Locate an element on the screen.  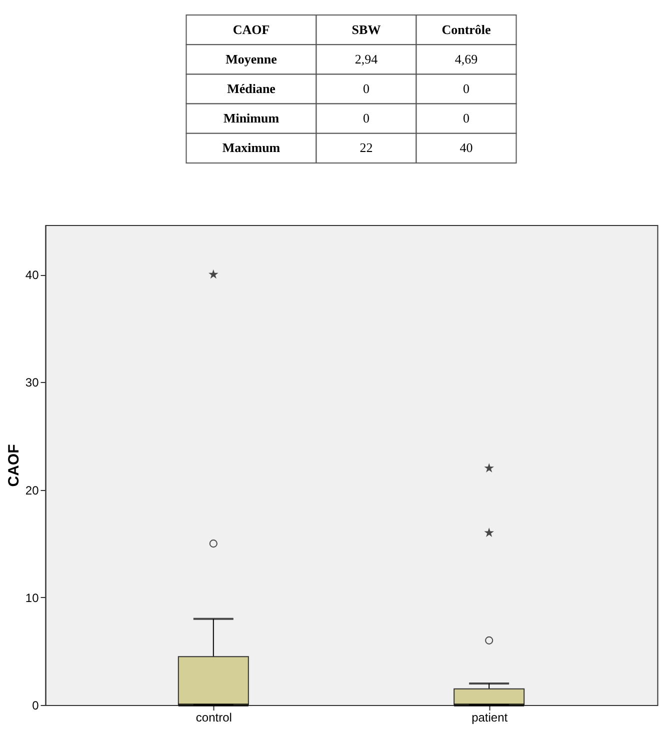
x-tick-label: control is located at coordinates (214, 717).